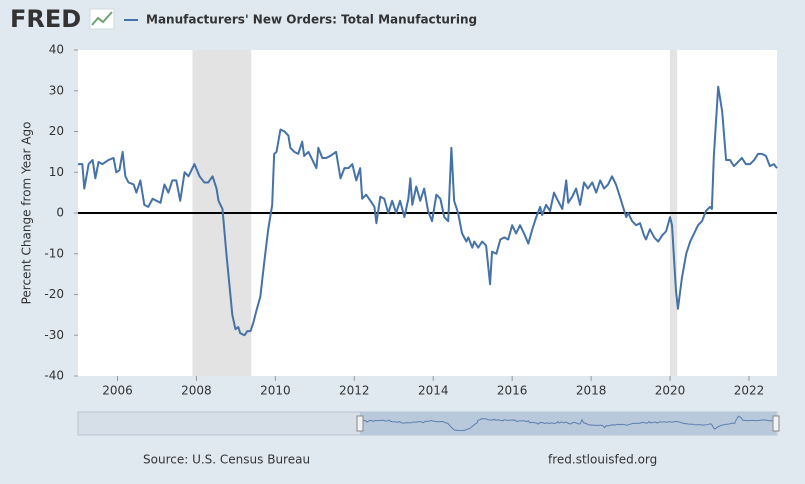 The image size is (805, 484). Describe the element at coordinates (226, 460) in the screenshot. I see `source: Source: U.S. Census Bureau` at that location.